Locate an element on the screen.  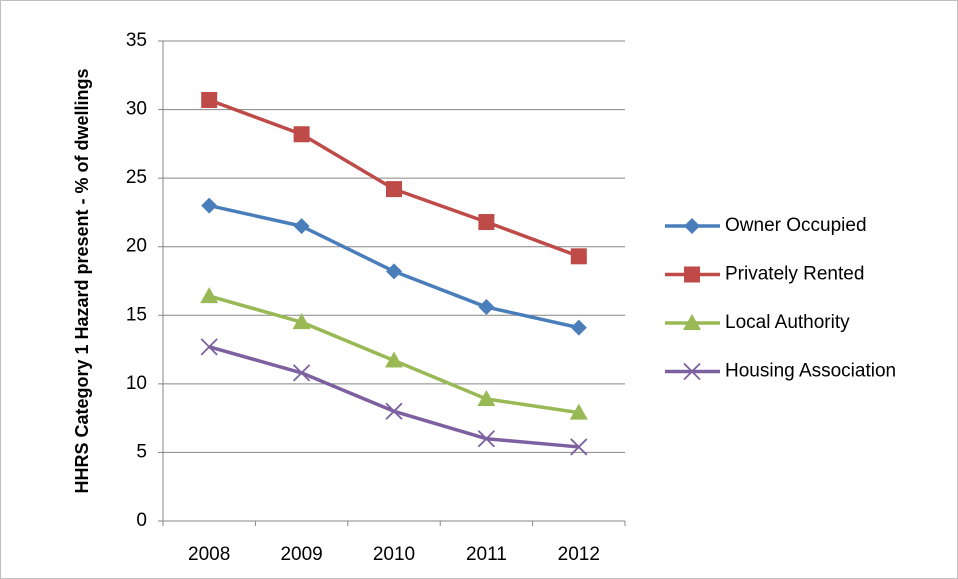
x-tick-label: 2009 is located at coordinates (301, 554).